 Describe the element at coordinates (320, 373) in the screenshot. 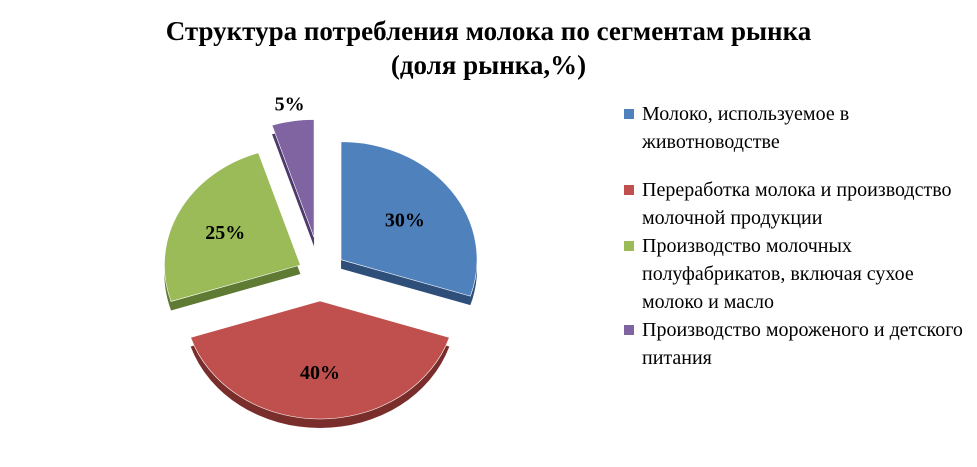

I see `pie-data-label: 40%` at that location.